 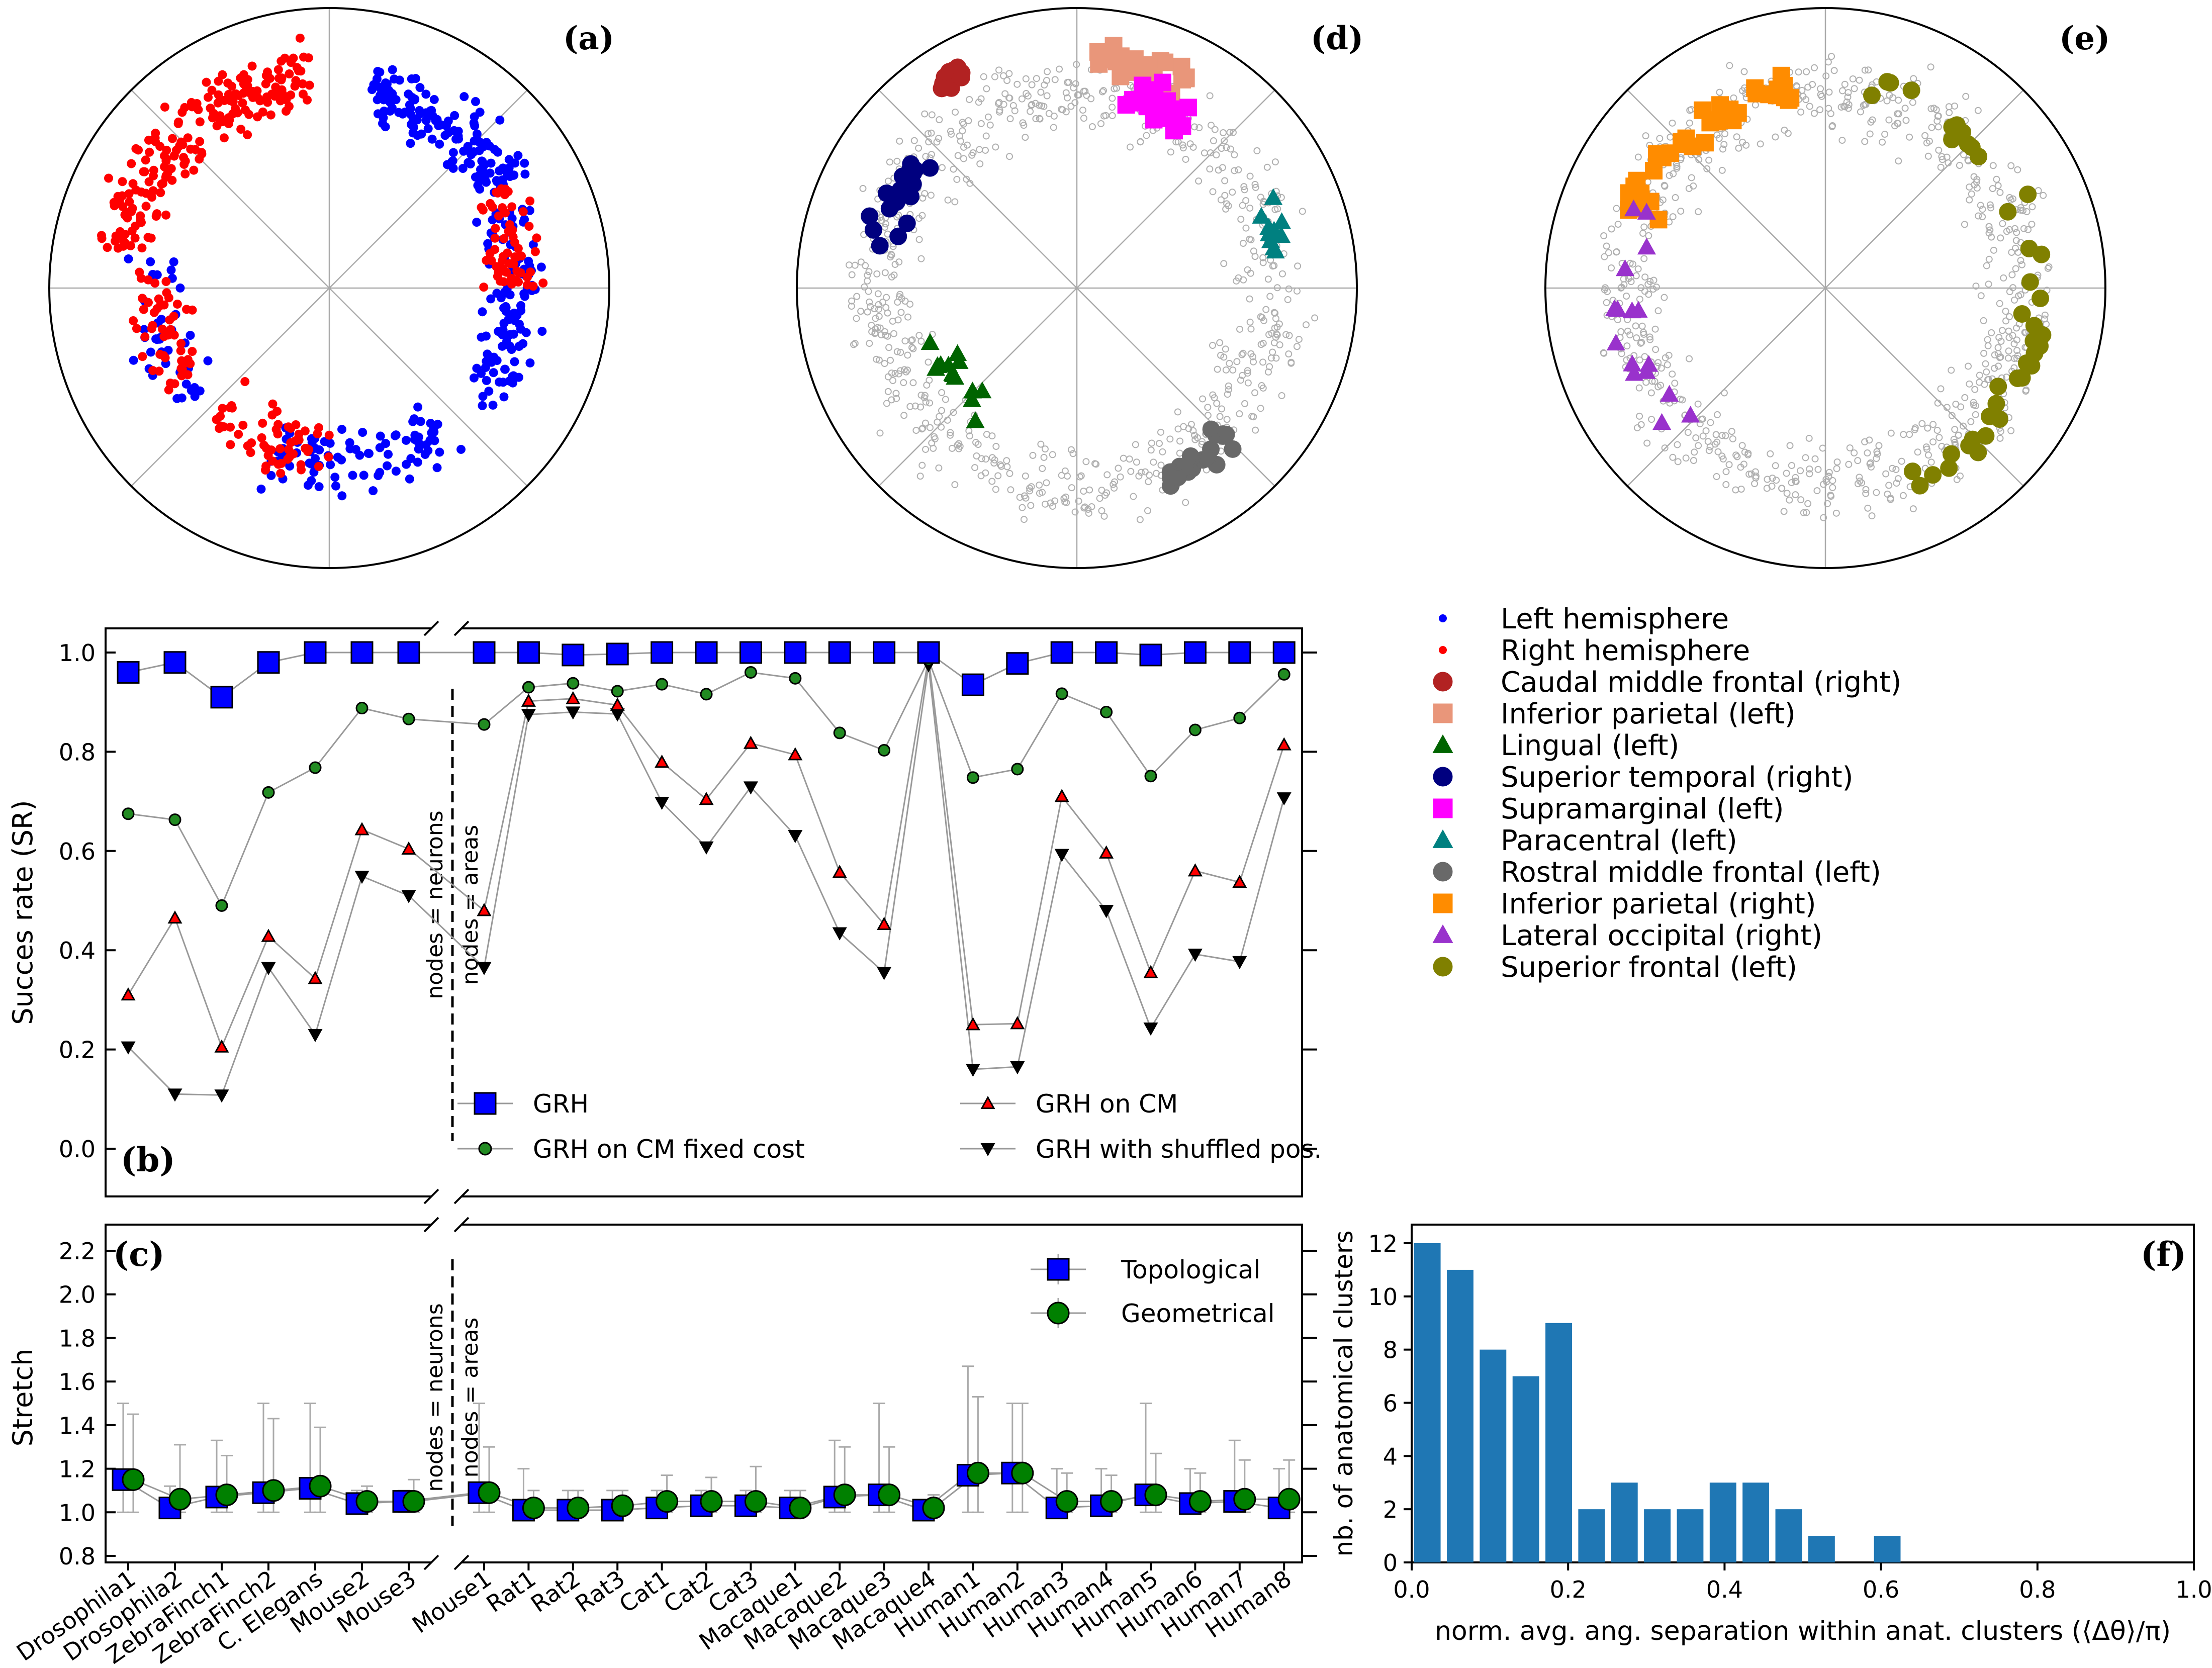 I want to click on y-tick-label: 1.2, so click(x=77, y=1469).